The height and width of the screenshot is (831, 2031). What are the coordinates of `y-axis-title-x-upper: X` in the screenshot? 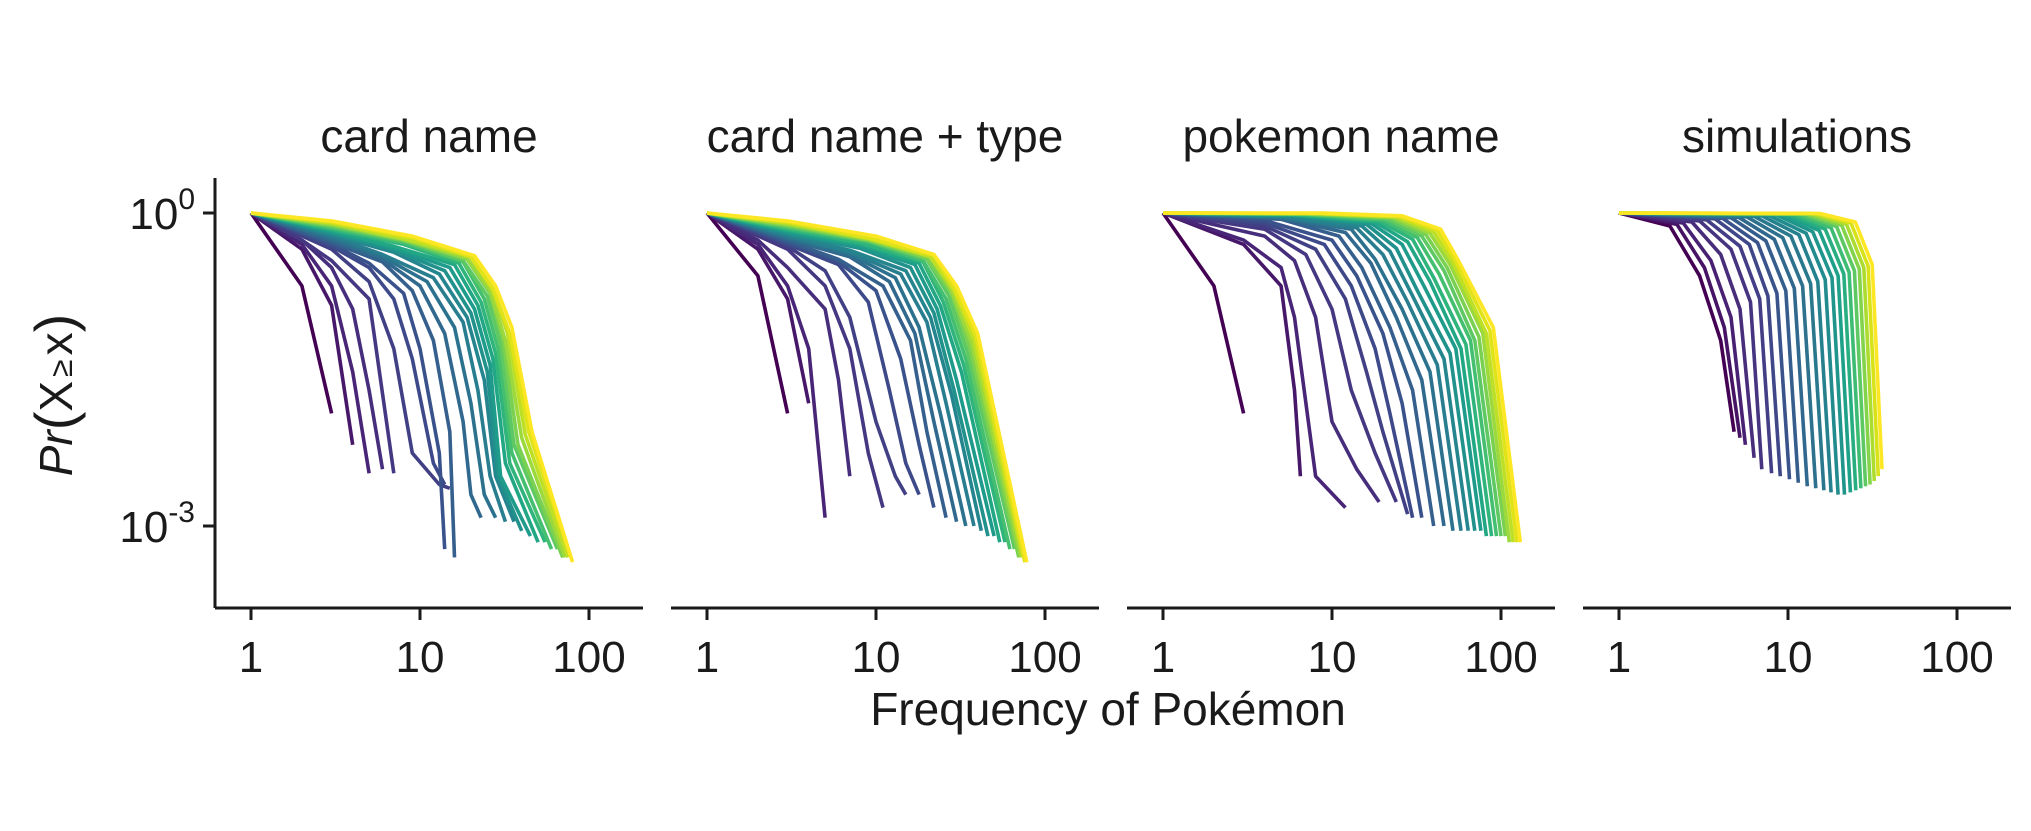 It's located at (56, 396).